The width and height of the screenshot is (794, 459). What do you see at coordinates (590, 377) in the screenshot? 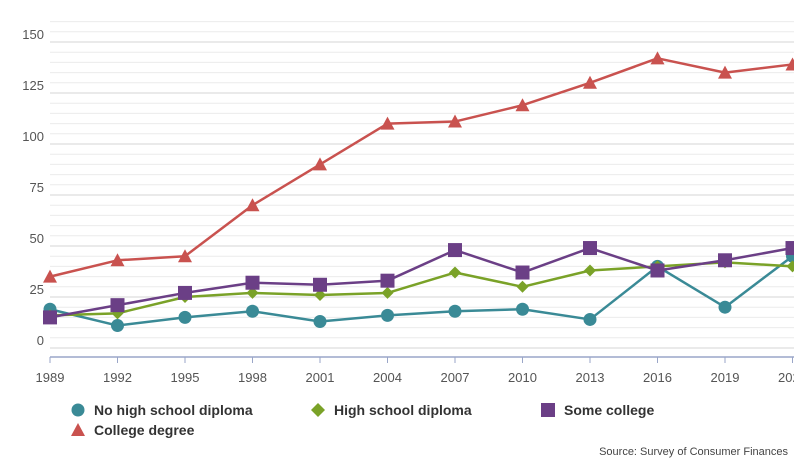
I see `x-tick-label: 2013` at bounding box center [590, 377].